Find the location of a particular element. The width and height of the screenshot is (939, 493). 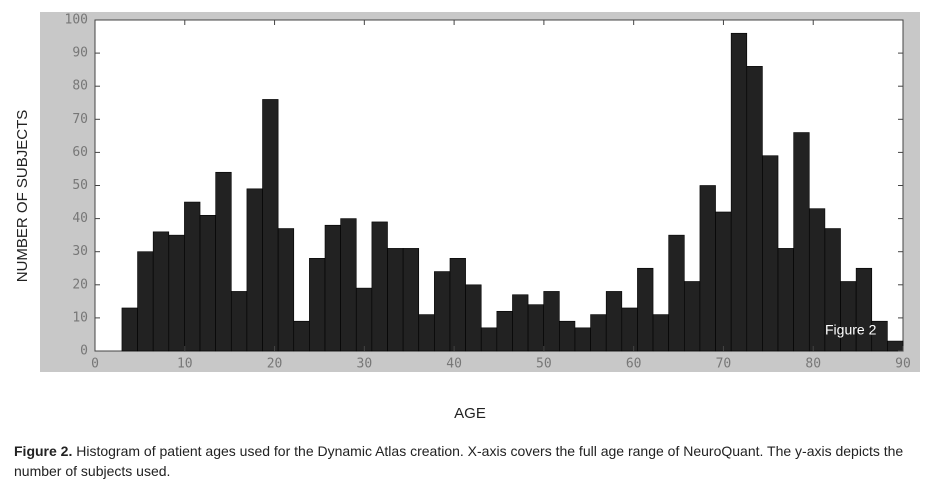

x-tick-label: 50 is located at coordinates (544, 364).